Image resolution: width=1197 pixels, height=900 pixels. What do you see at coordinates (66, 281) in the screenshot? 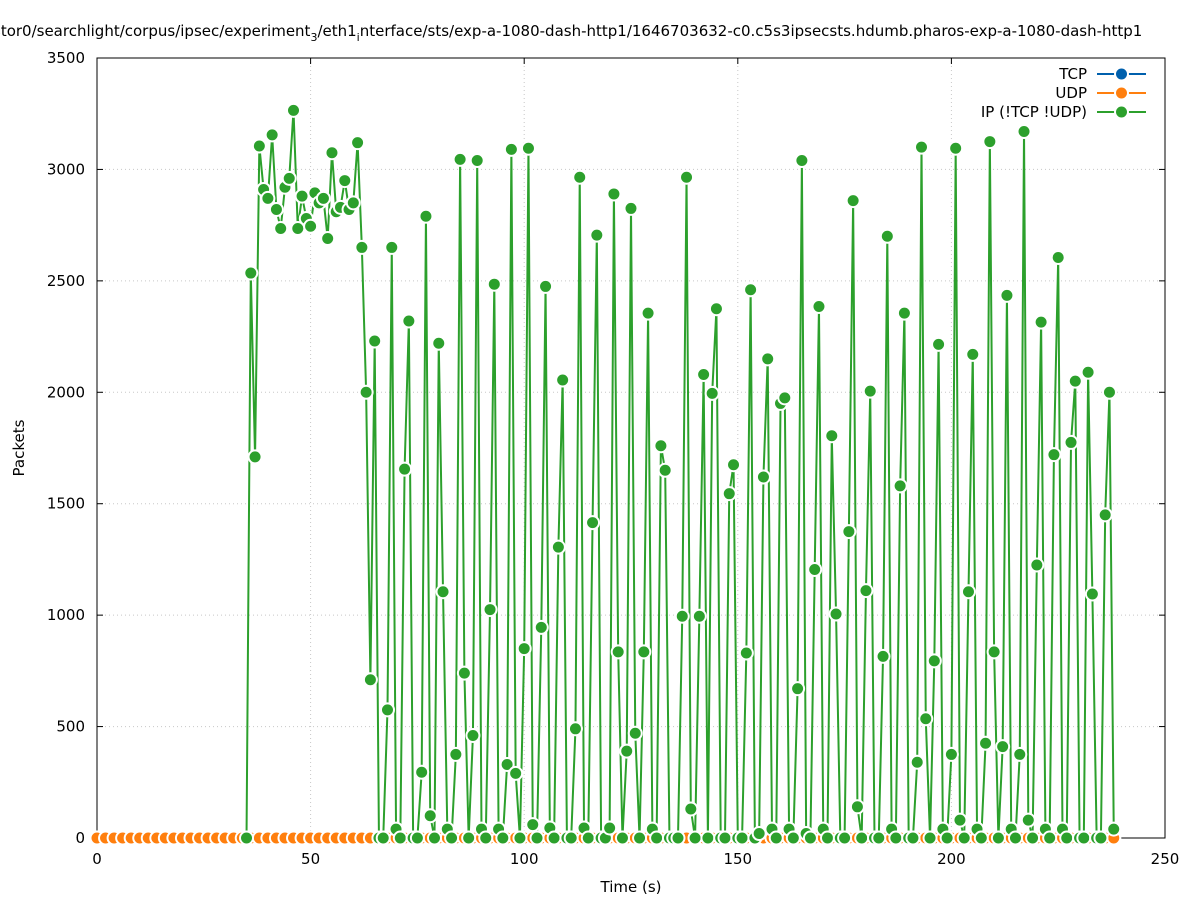
I see `y-tick-label: 2500` at bounding box center [66, 281].